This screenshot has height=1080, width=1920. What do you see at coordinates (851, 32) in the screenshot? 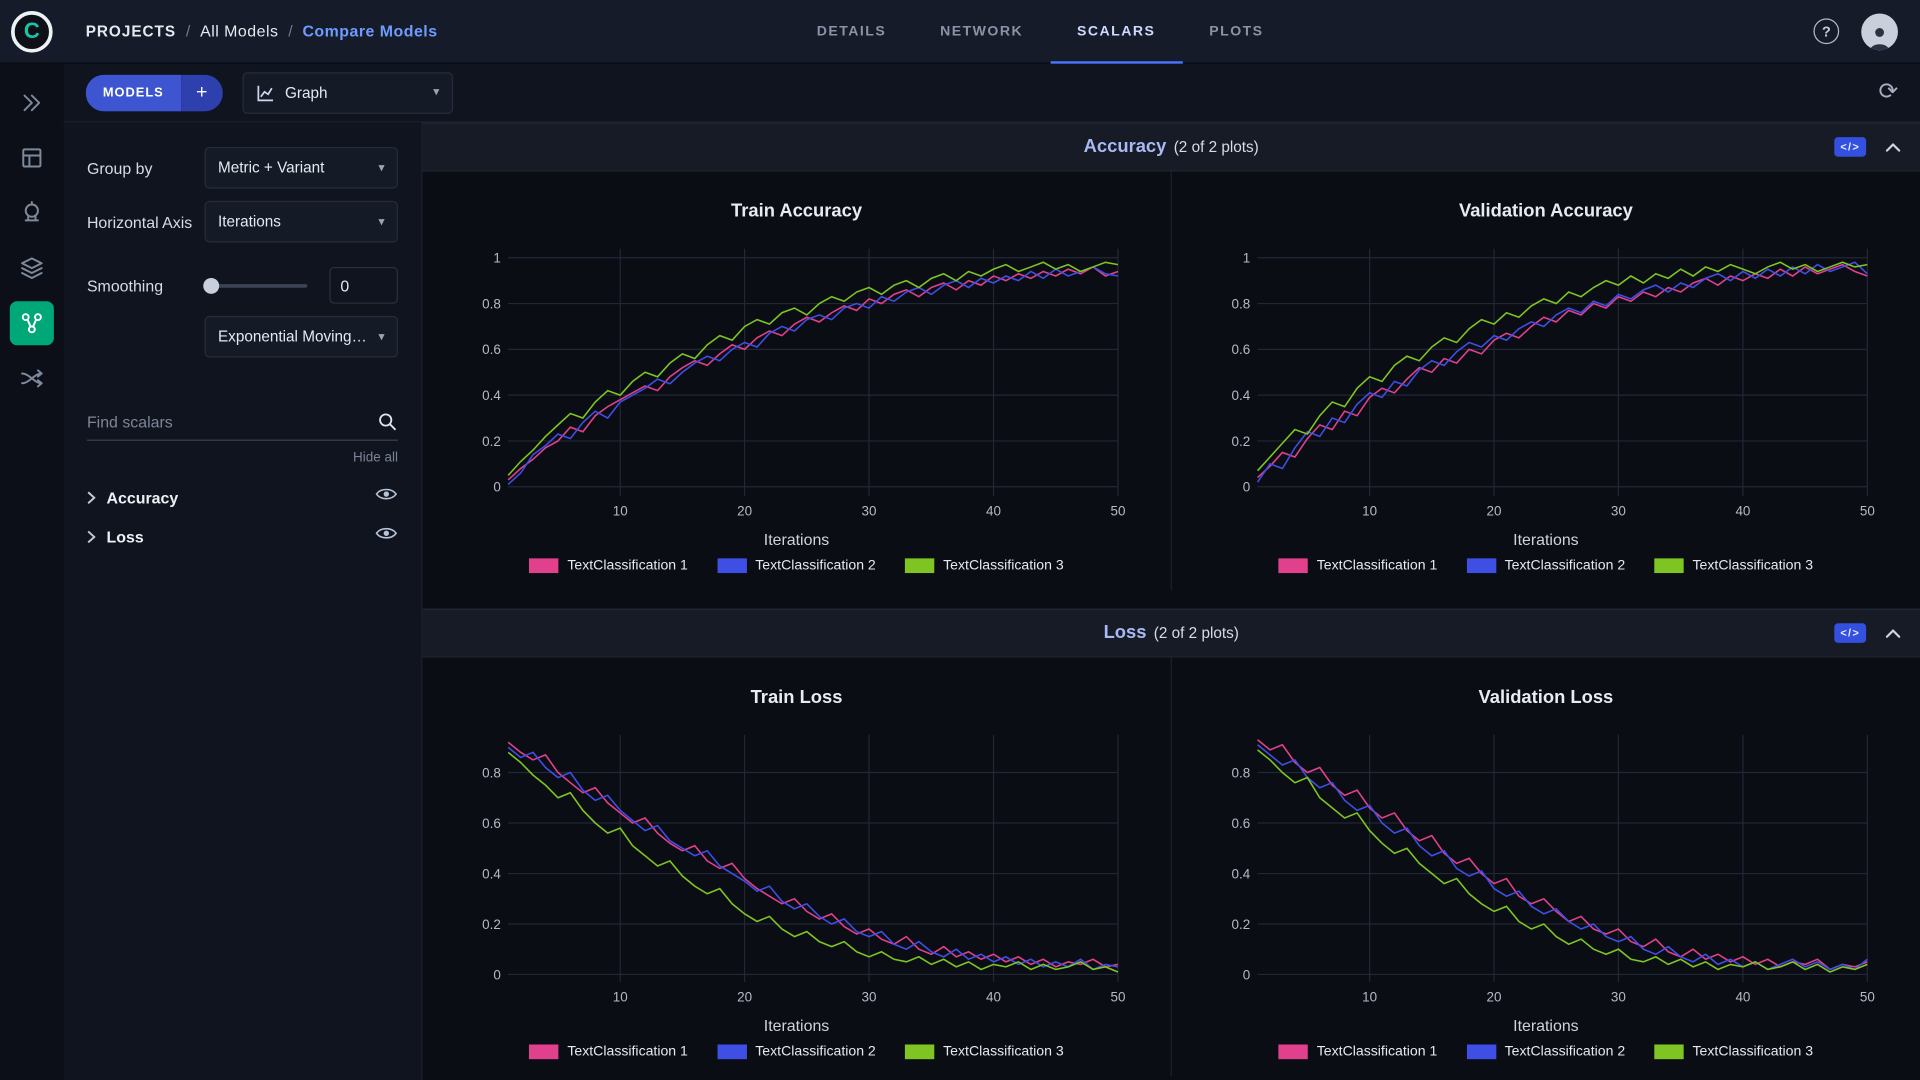
I see `tab-details: DETAILS` at bounding box center [851, 32].